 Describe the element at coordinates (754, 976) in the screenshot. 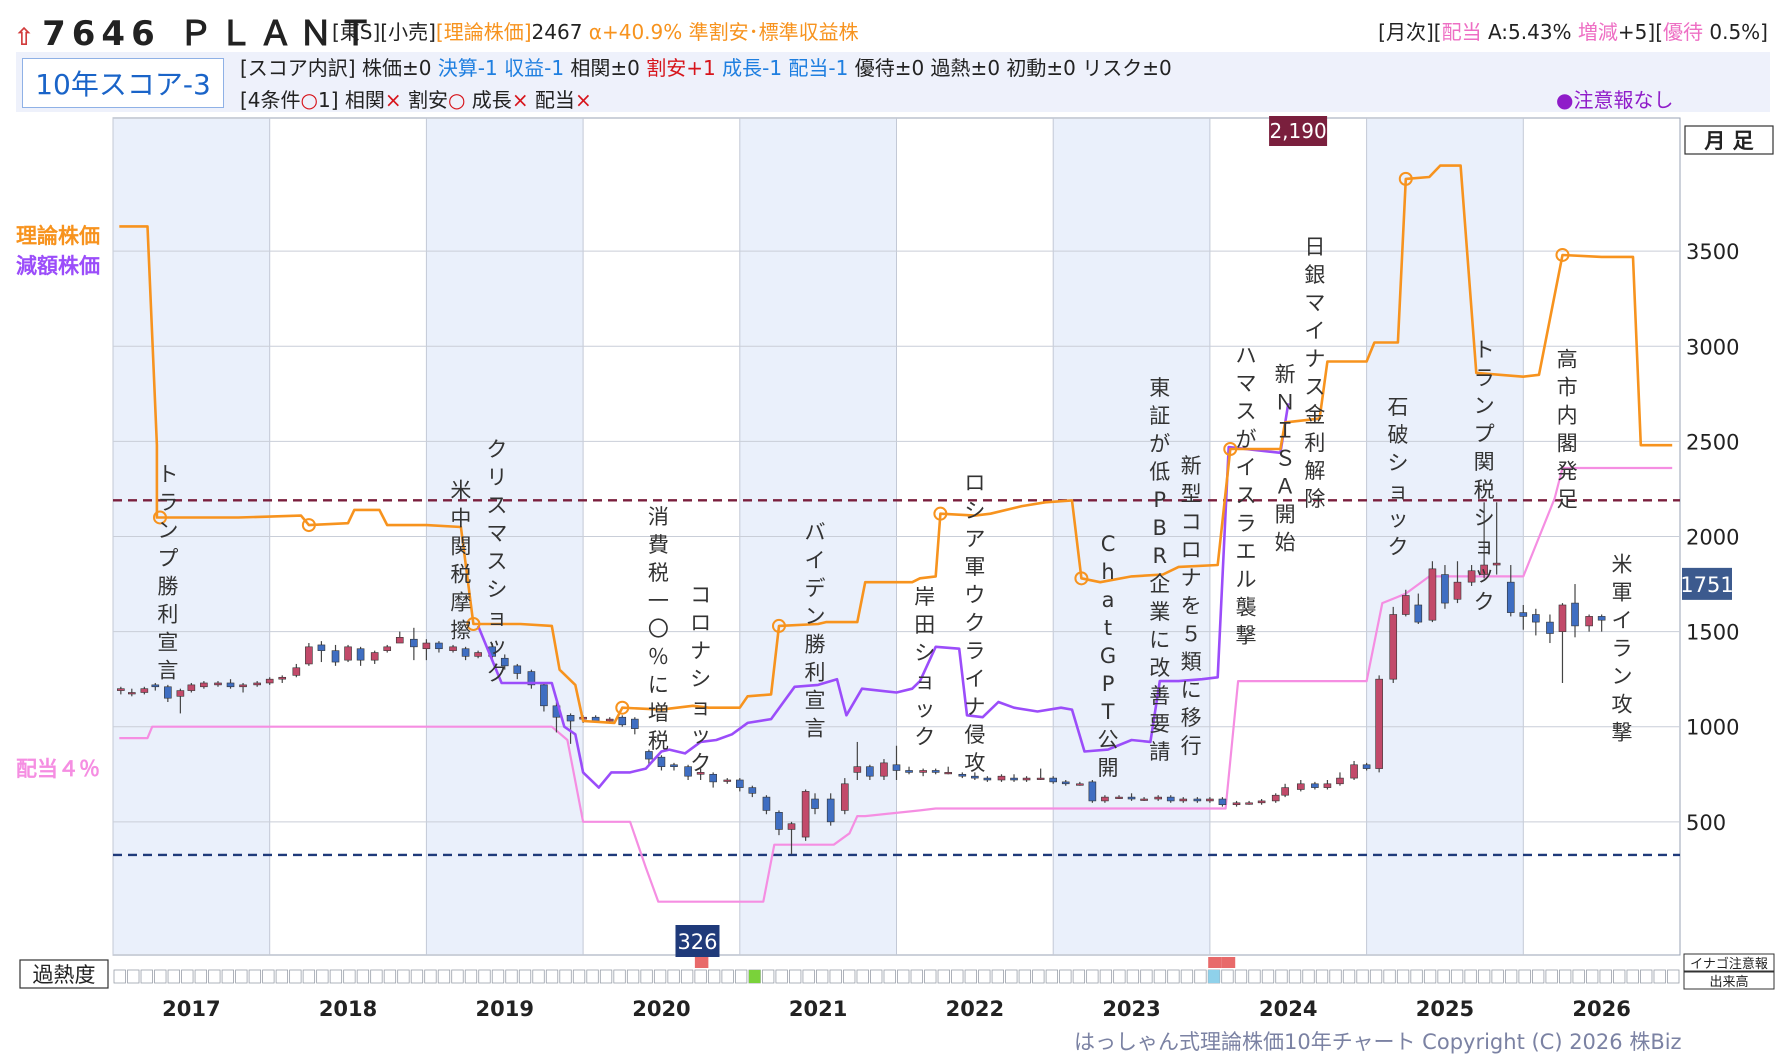

I see `overheat-mark` at that location.